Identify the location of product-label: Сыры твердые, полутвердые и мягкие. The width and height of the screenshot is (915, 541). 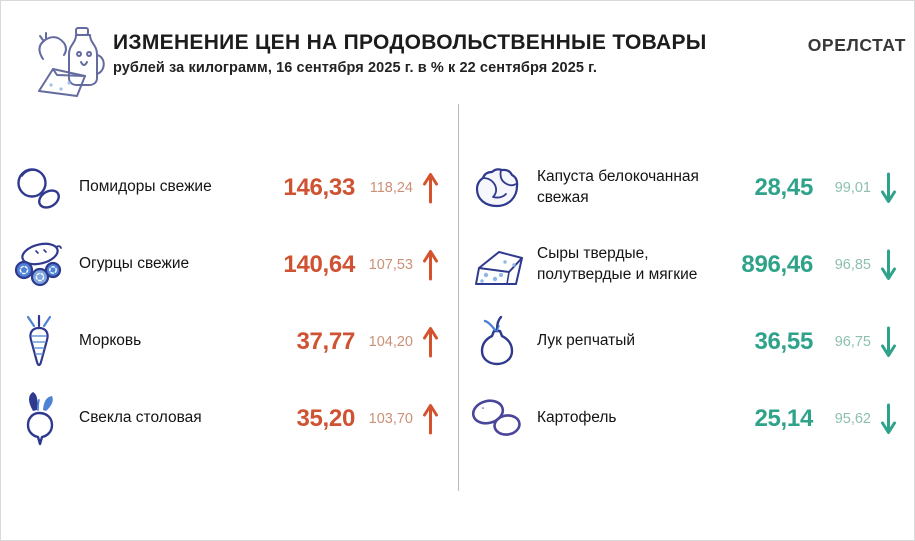
(617, 264).